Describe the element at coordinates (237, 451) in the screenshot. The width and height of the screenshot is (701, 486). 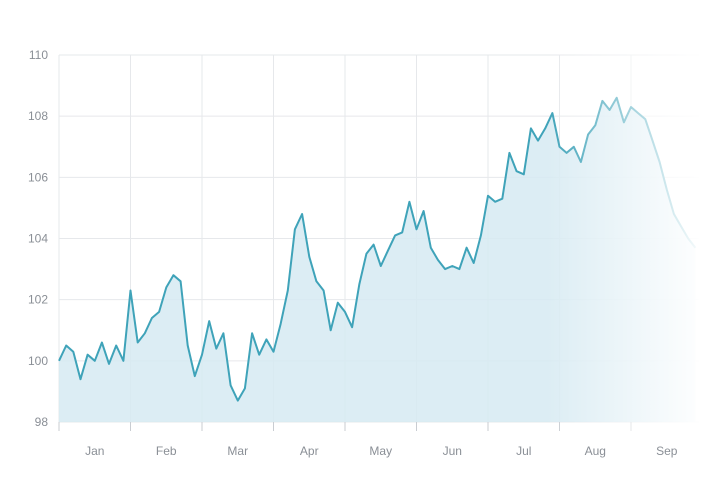
I see `x-tick-label-mar: Mar` at that location.